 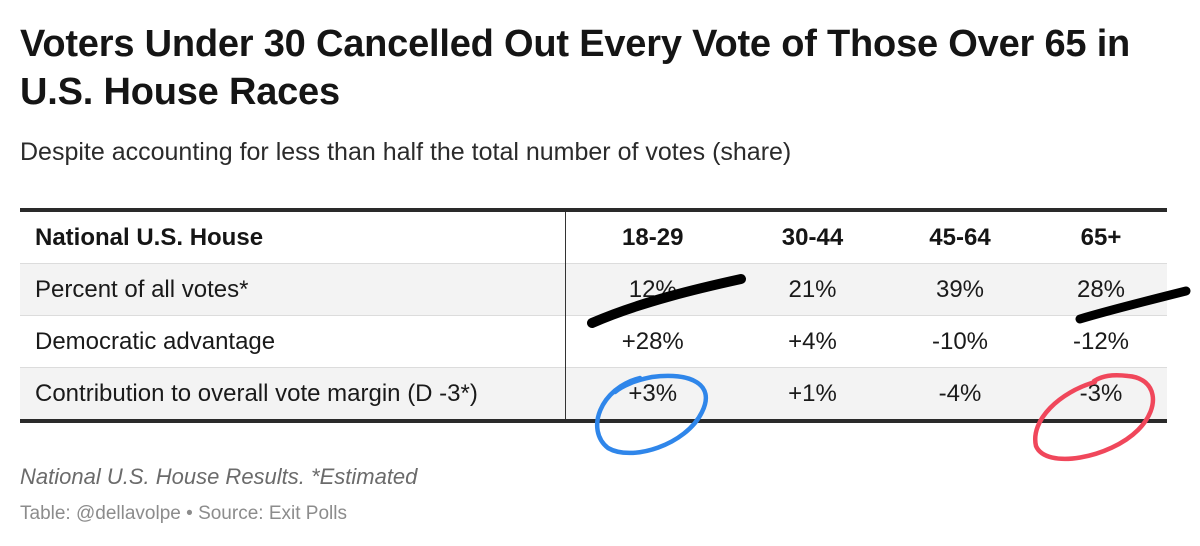 What do you see at coordinates (293, 237) in the screenshot?
I see `header-label: National U.S. House` at bounding box center [293, 237].